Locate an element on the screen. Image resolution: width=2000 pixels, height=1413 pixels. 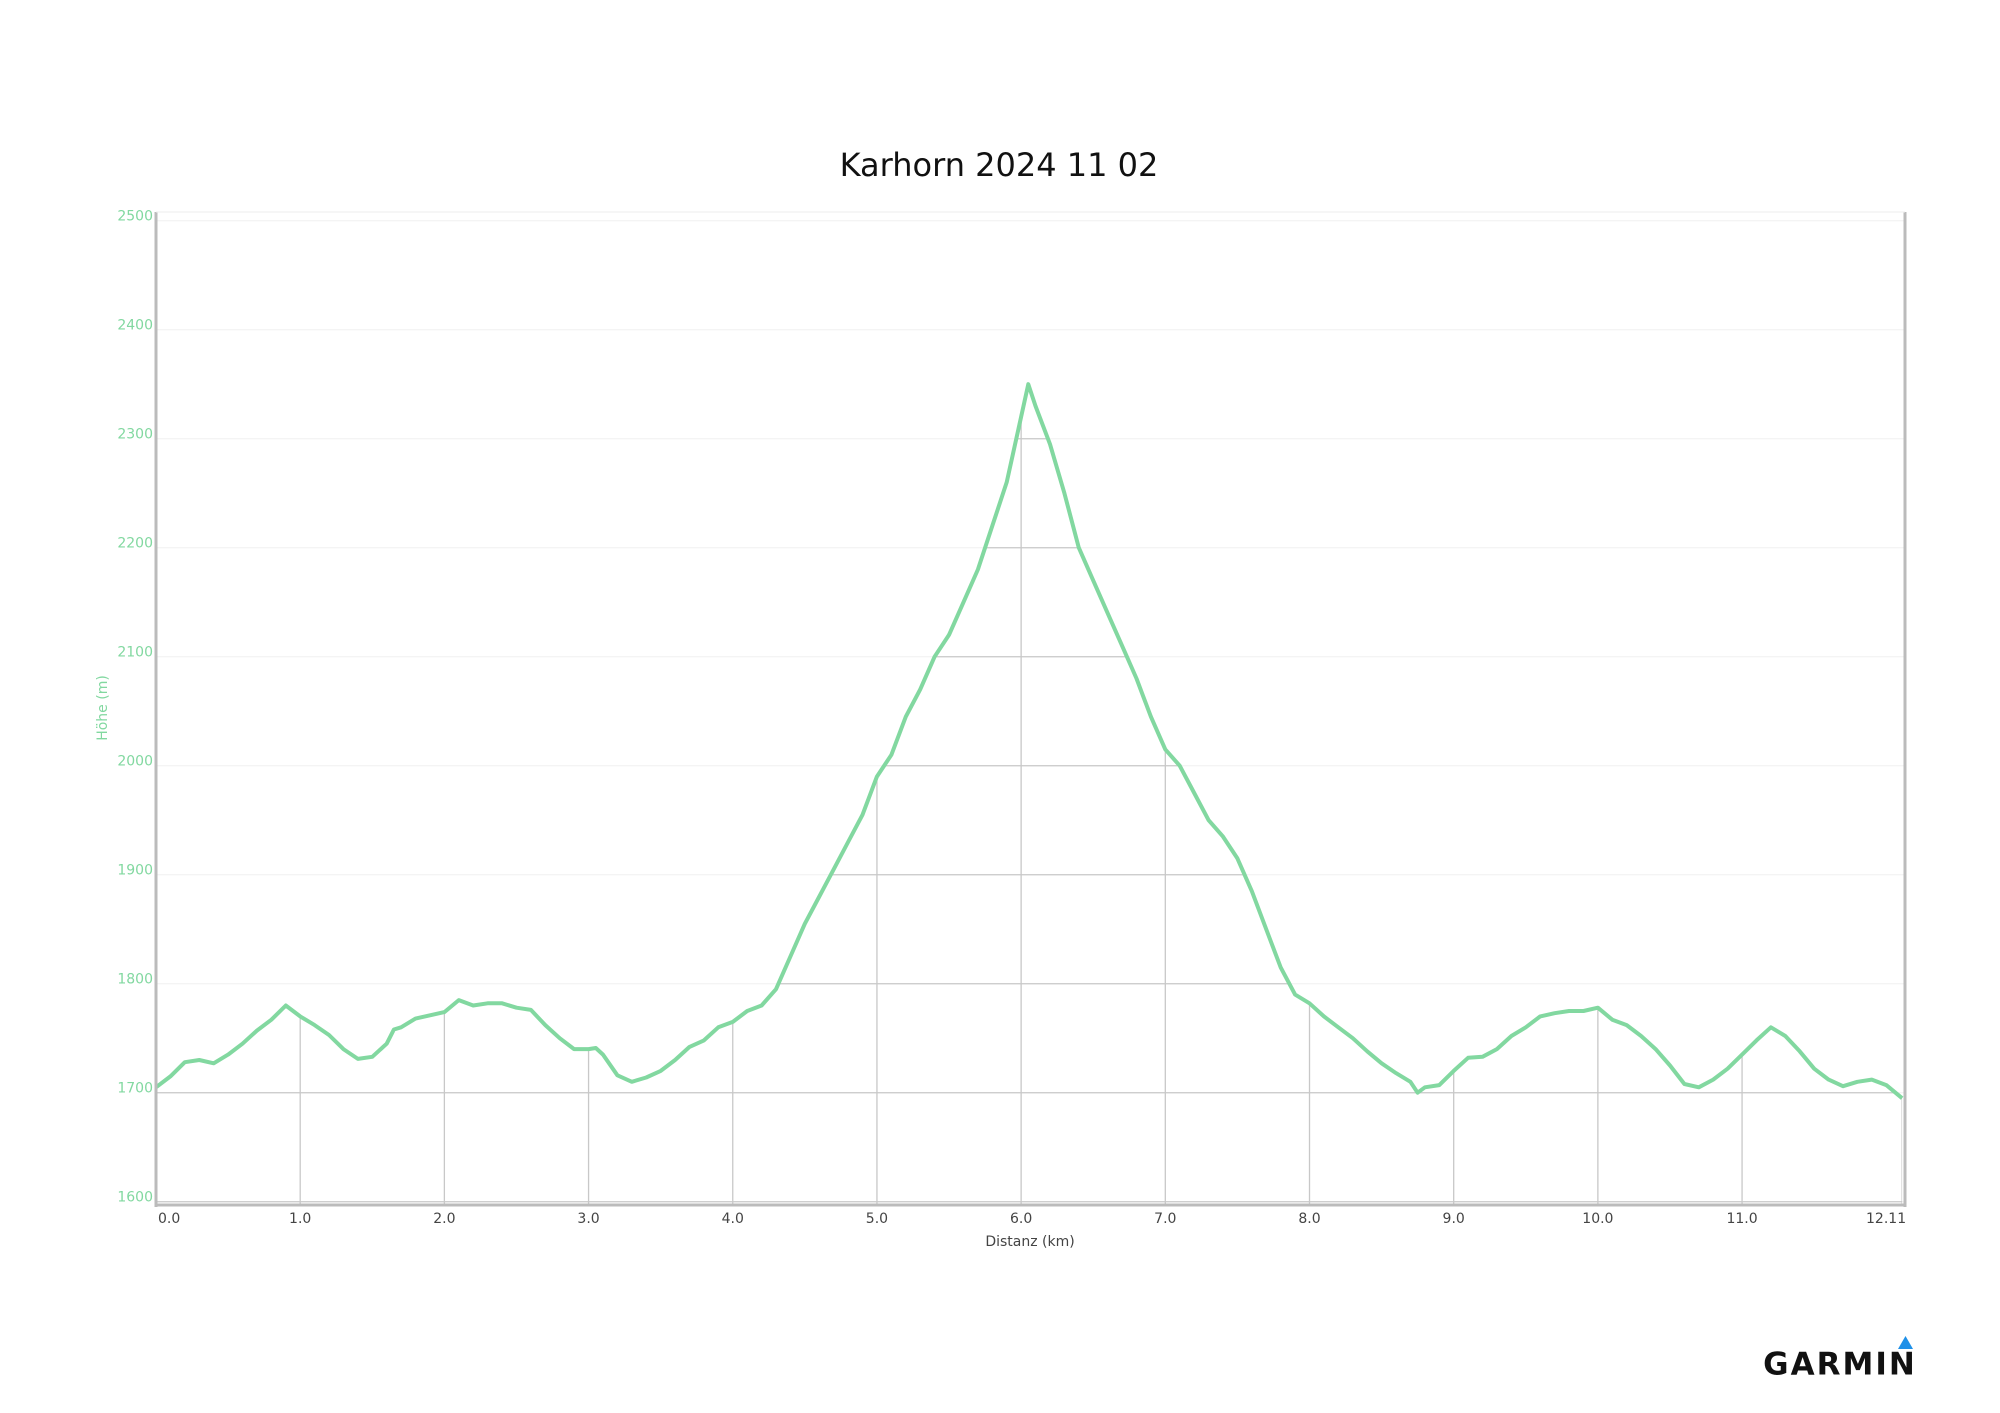
x-tick-label: 8.0 is located at coordinates (1309, 1219).